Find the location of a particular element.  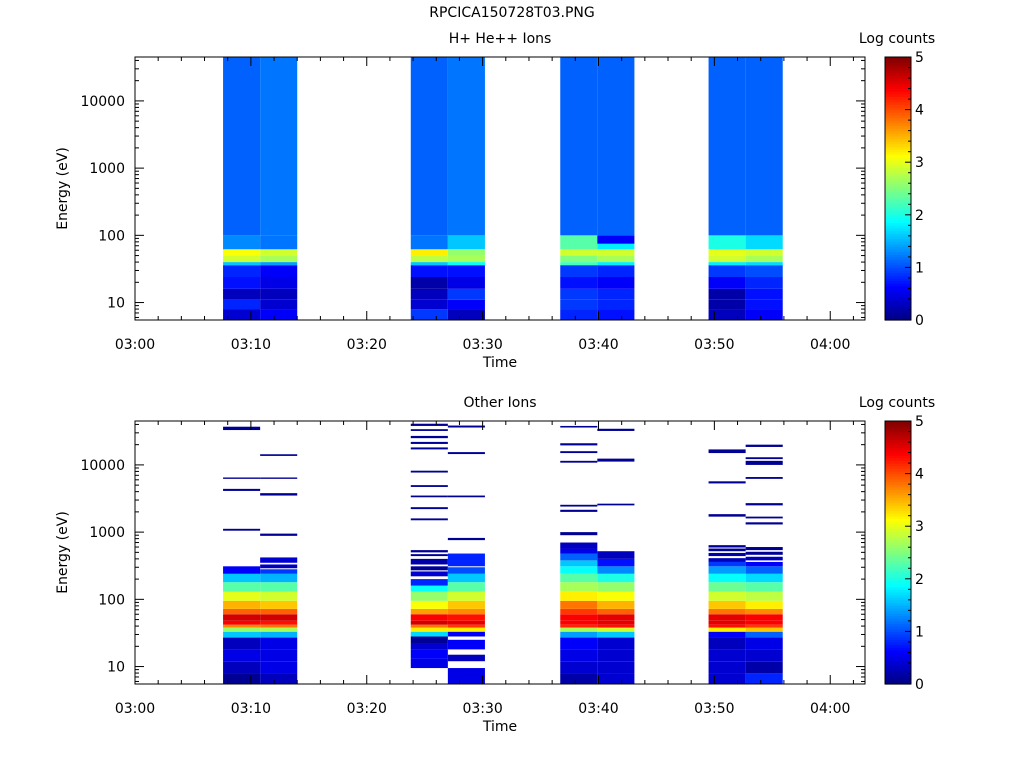

x-tick-label: 03:20 is located at coordinates (367, 345).